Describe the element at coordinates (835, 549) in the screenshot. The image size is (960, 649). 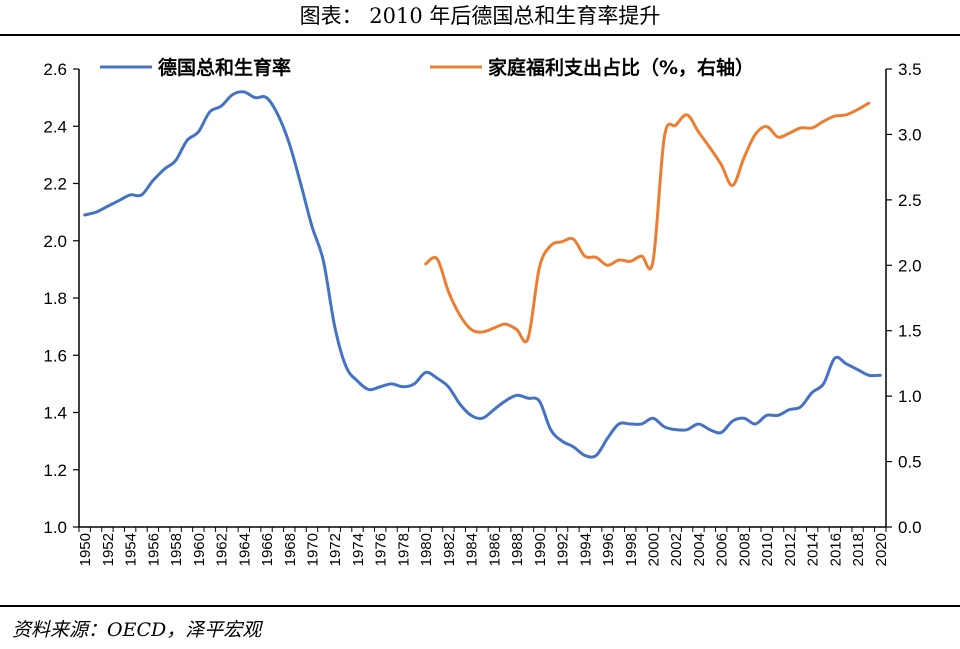
I see `x-tick-label: 2016` at that location.